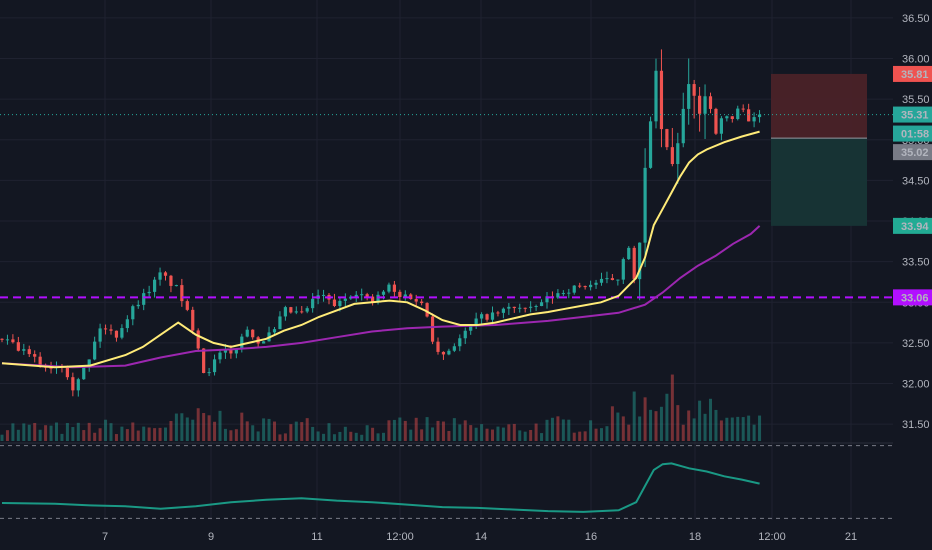 This screenshot has width=932, height=550. What do you see at coordinates (105, 537) in the screenshot?
I see `time-tick-label: 7` at bounding box center [105, 537].